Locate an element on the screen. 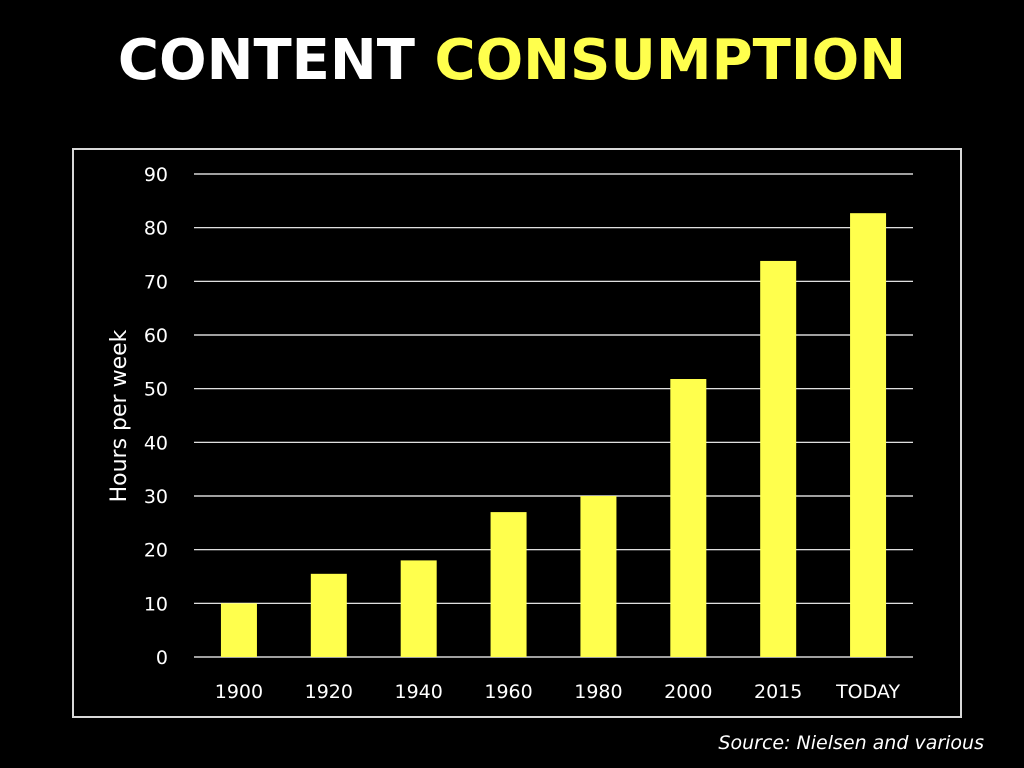  y-tick-label: 20 is located at coordinates (156, 551).